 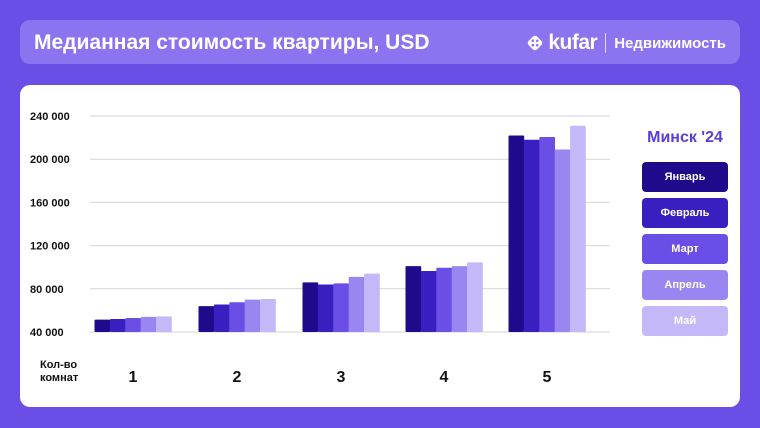 What do you see at coordinates (573, 42) in the screenshot?
I see `brand-name: kufar` at bounding box center [573, 42].